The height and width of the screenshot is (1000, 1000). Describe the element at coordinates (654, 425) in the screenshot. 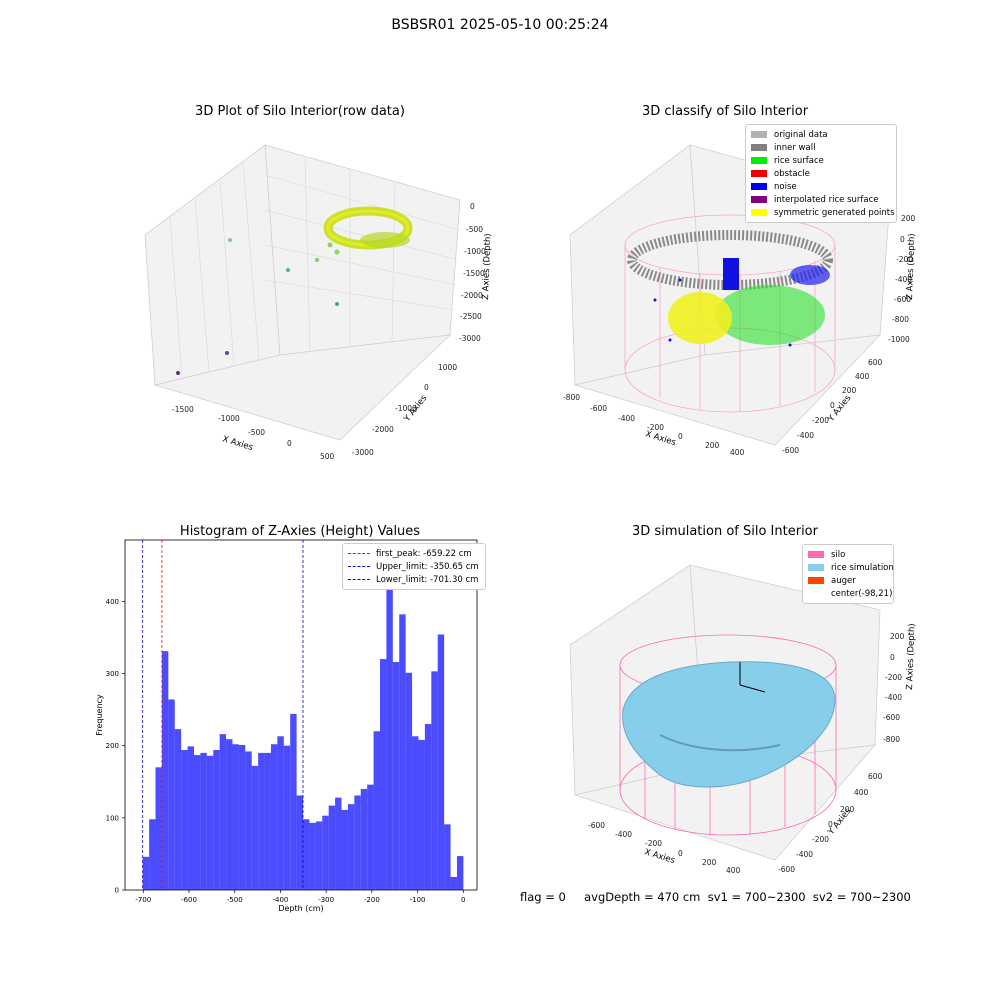

I see `classify-xticks: -800 -600 -400 -200 0 200 400` at that location.